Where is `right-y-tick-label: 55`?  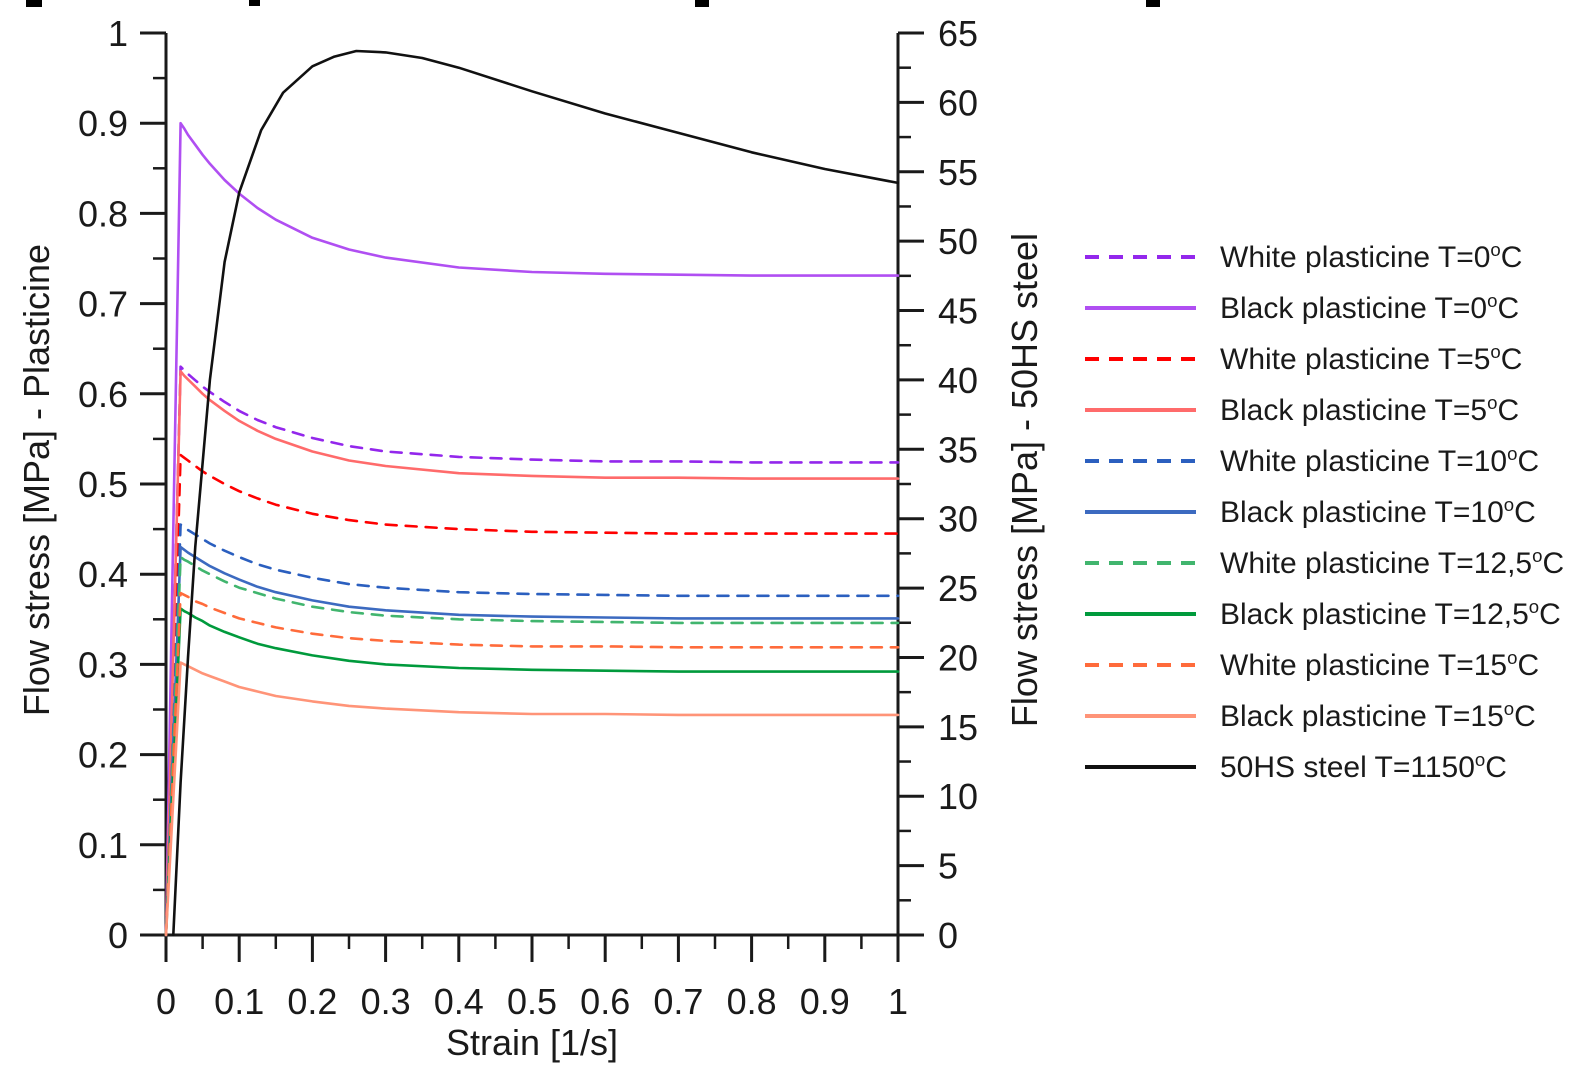 right-y-tick-label: 55 is located at coordinates (958, 172).